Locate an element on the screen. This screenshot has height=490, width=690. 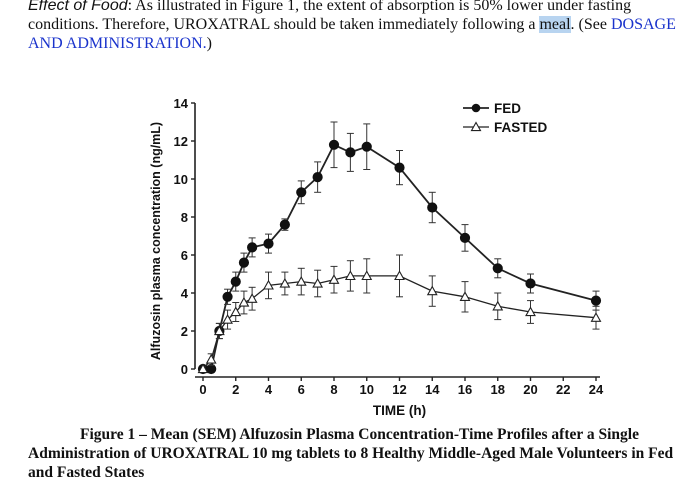
x-tick-label: 0 is located at coordinates (202, 389).